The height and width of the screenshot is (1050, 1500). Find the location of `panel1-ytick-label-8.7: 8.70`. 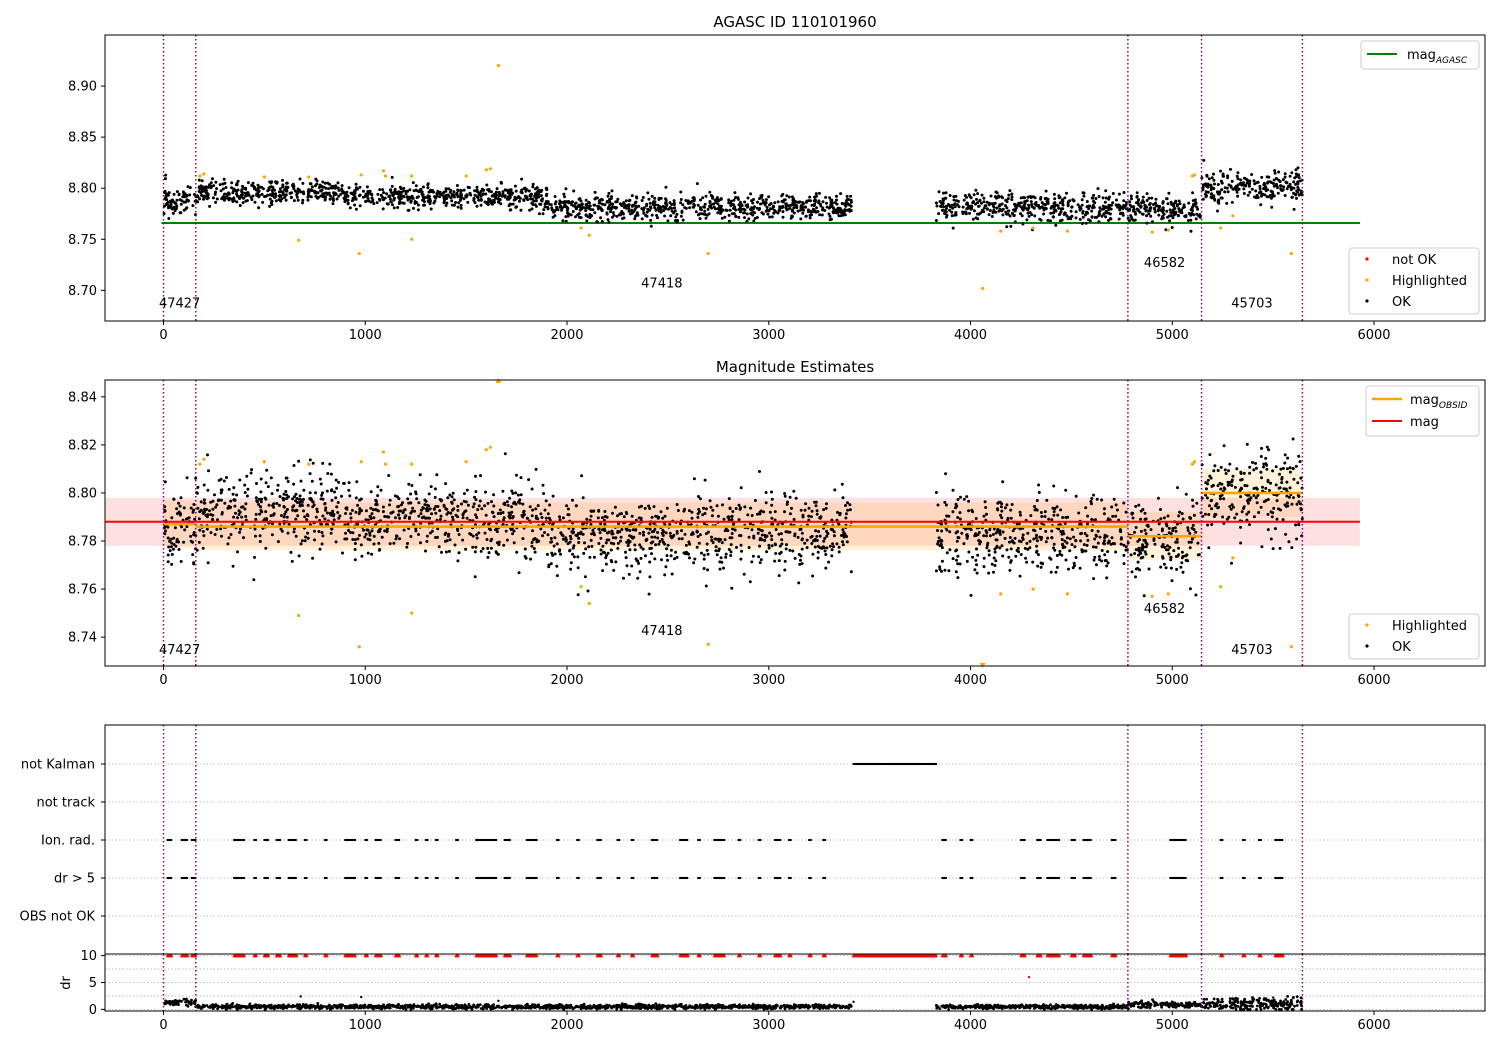

panel1-ytick-label-8.7: 8.70 is located at coordinates (82, 291).